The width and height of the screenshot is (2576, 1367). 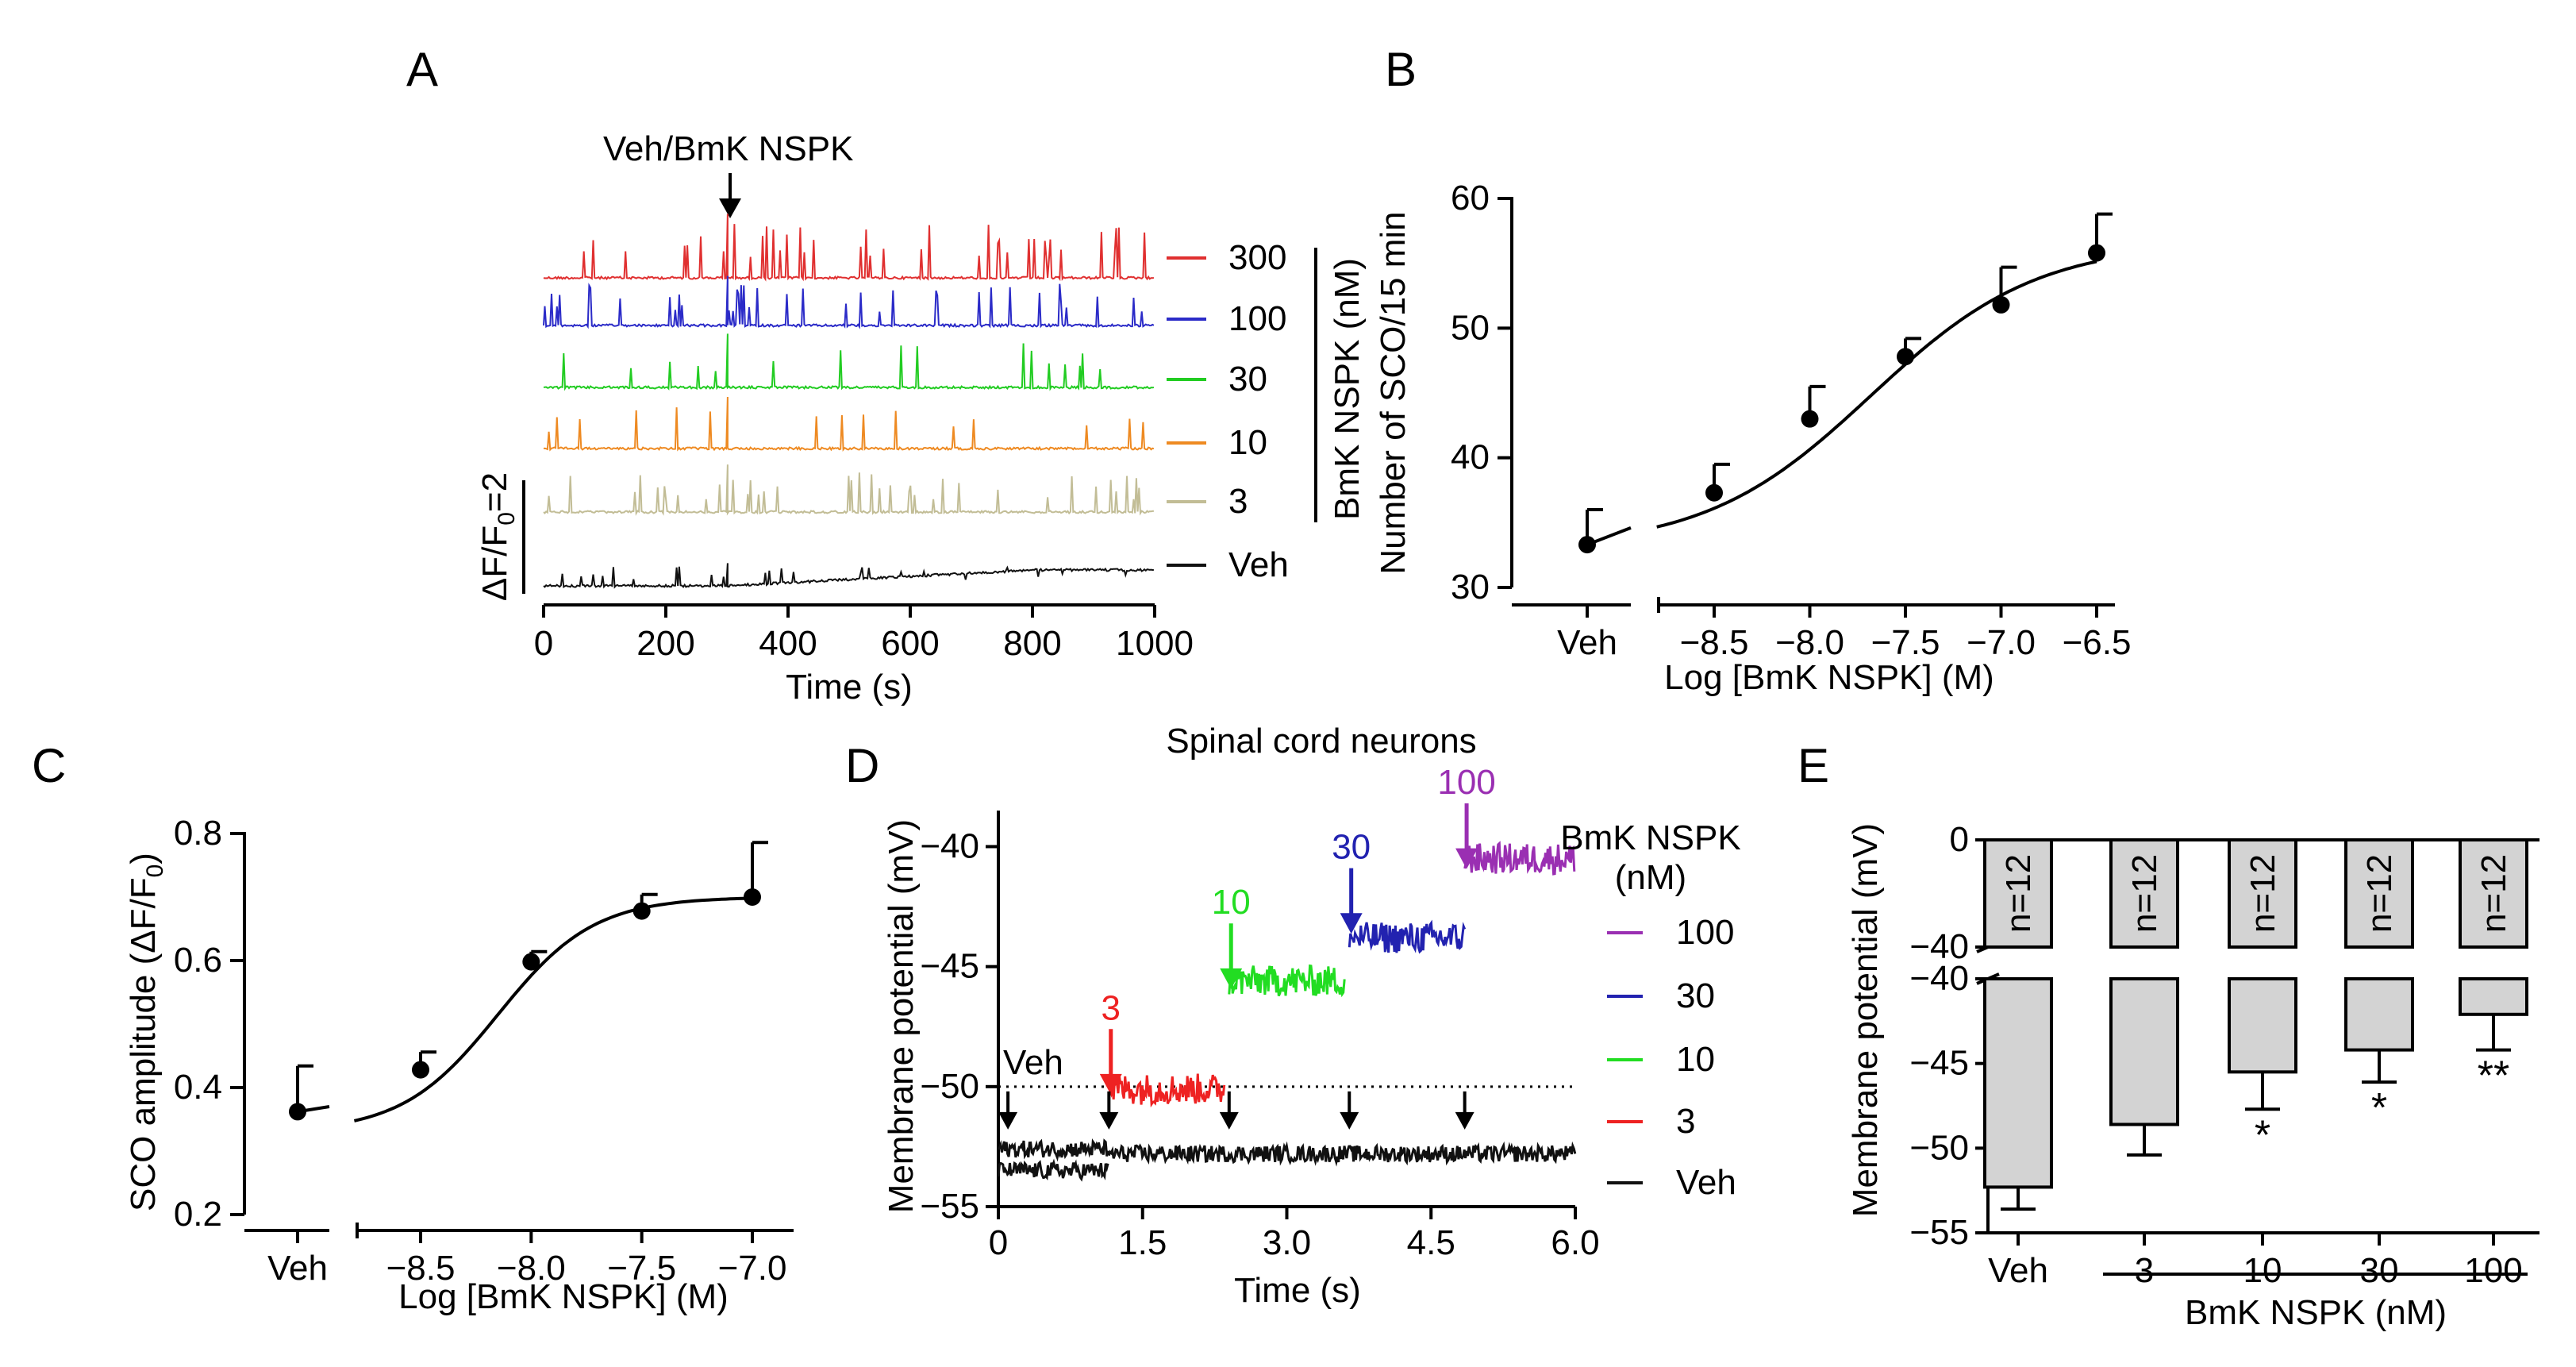 What do you see at coordinates (198, 834) in the screenshot?
I see `y-tick-label: 0.8` at bounding box center [198, 834].